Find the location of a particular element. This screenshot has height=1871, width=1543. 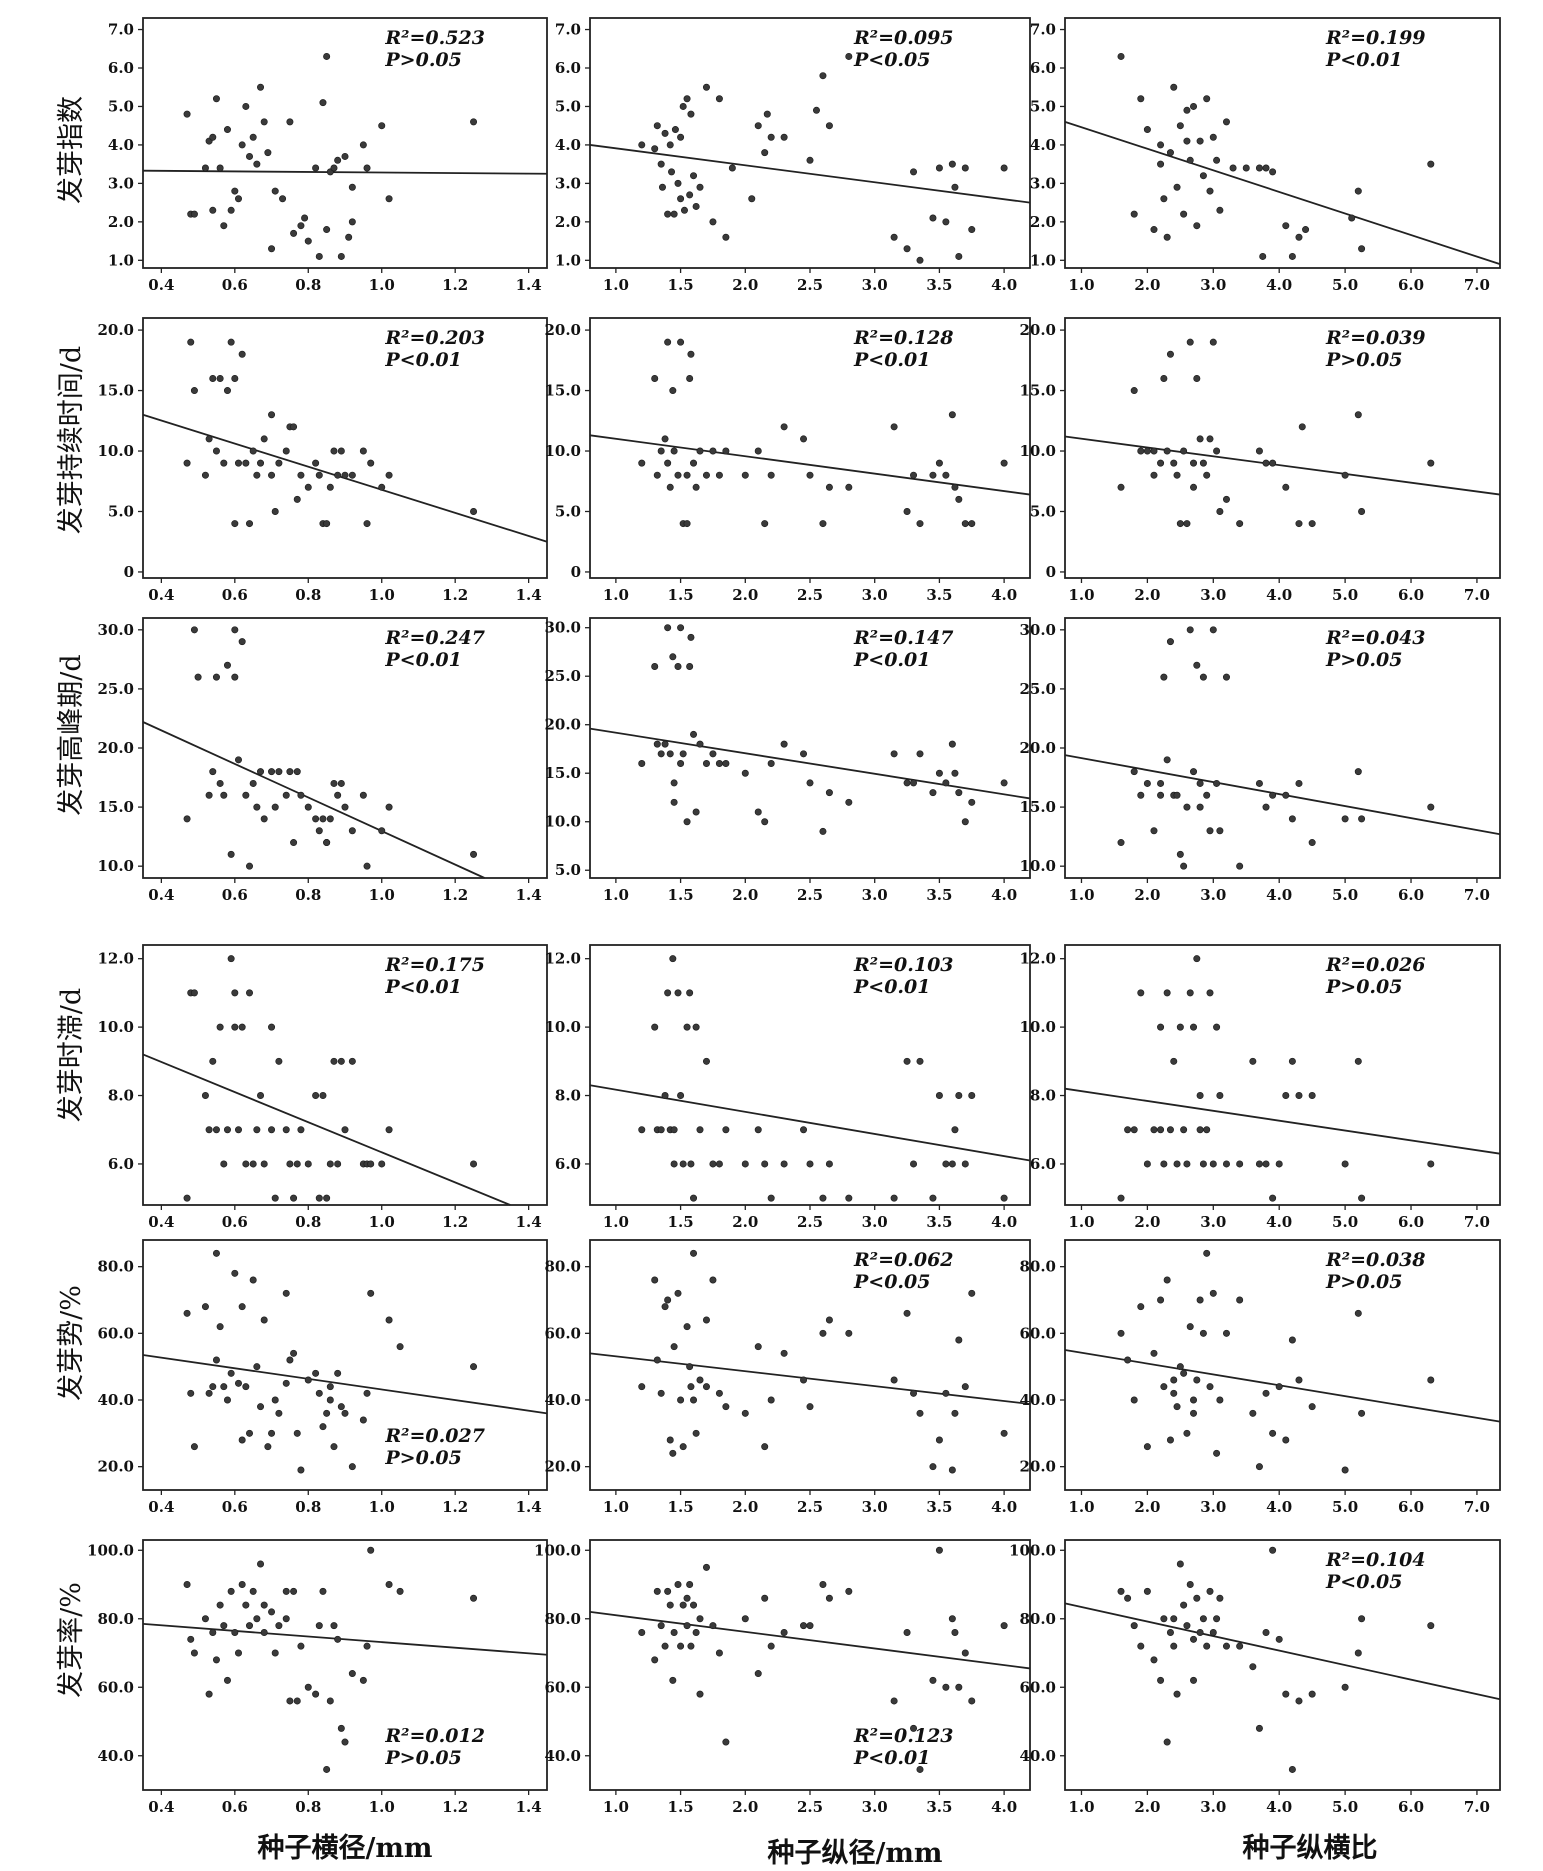

col-label-1: 种子横径/mm is located at coordinates (345, 1848).